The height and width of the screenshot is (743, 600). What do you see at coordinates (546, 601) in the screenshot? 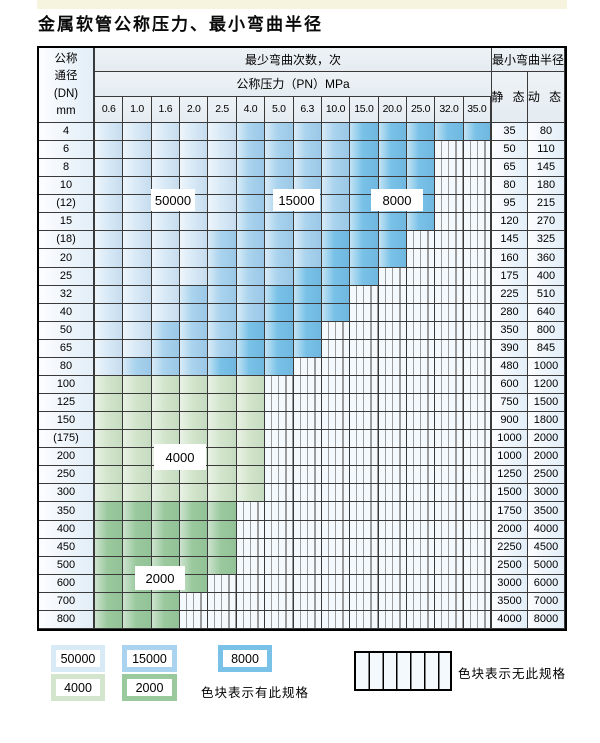
I see `dynamic-cell: 7000` at bounding box center [546, 601].